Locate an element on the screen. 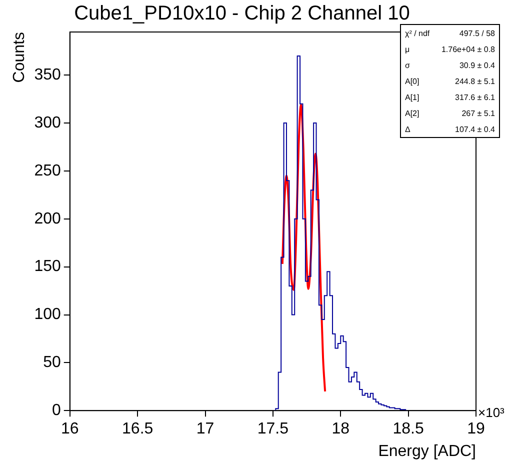  x-tick-label: 17.5 is located at coordinates (273, 429).